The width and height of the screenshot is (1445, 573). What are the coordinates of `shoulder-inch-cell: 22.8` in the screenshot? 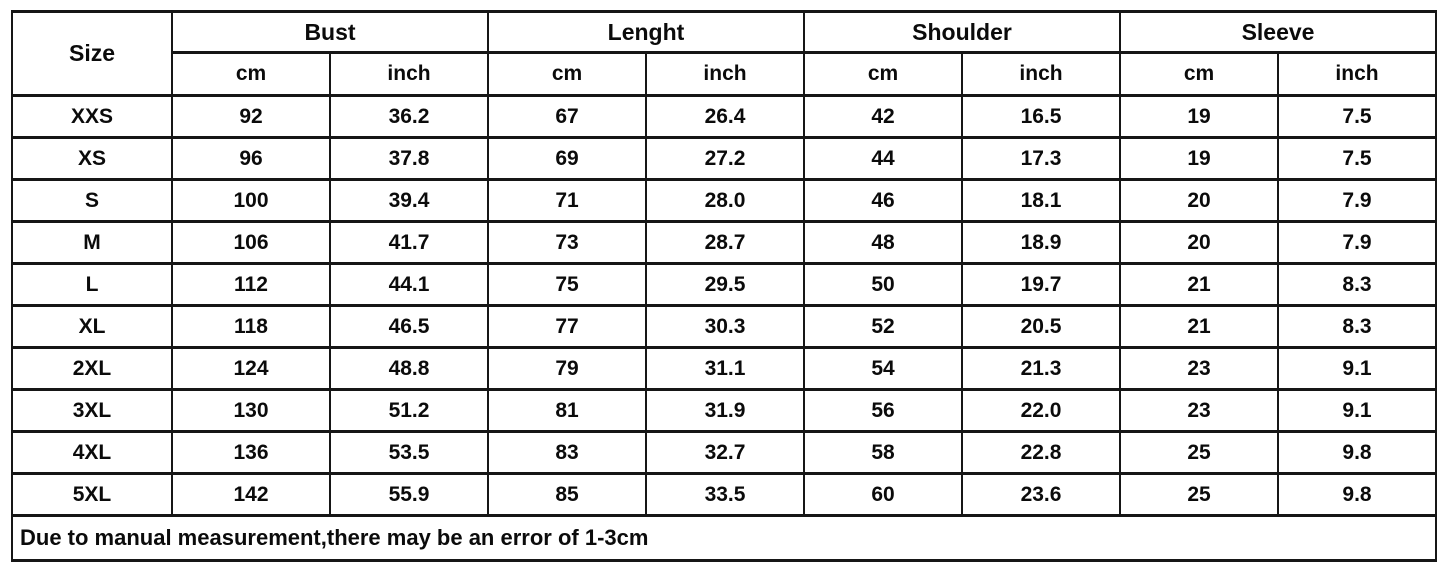 It's located at (1041, 452).